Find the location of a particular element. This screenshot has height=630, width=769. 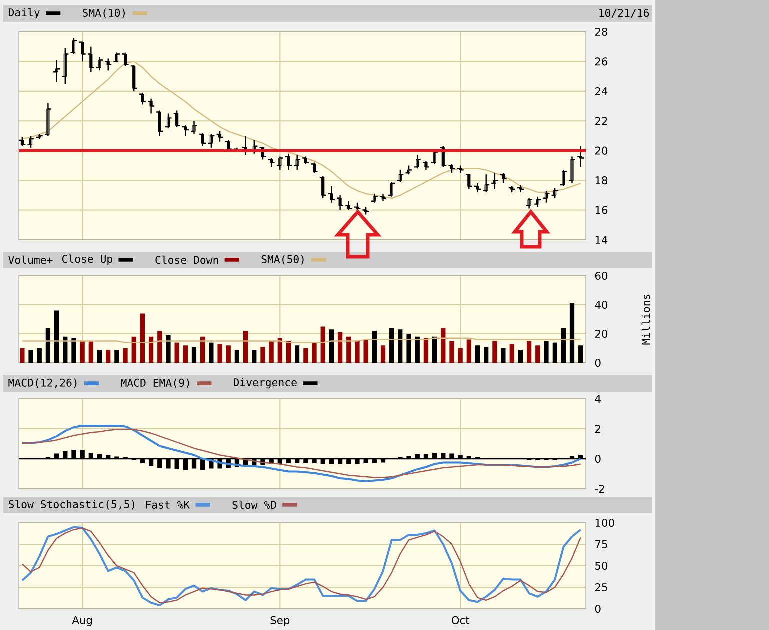

legend-label: SMA(50) is located at coordinates (283, 260).